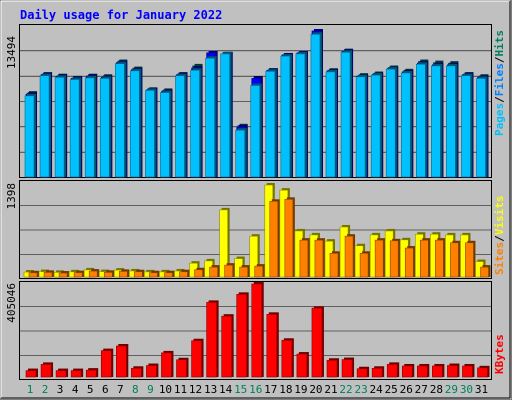 The image size is (512, 400). I want to click on chart-title: Daily usage for January 2022, so click(121, 15).